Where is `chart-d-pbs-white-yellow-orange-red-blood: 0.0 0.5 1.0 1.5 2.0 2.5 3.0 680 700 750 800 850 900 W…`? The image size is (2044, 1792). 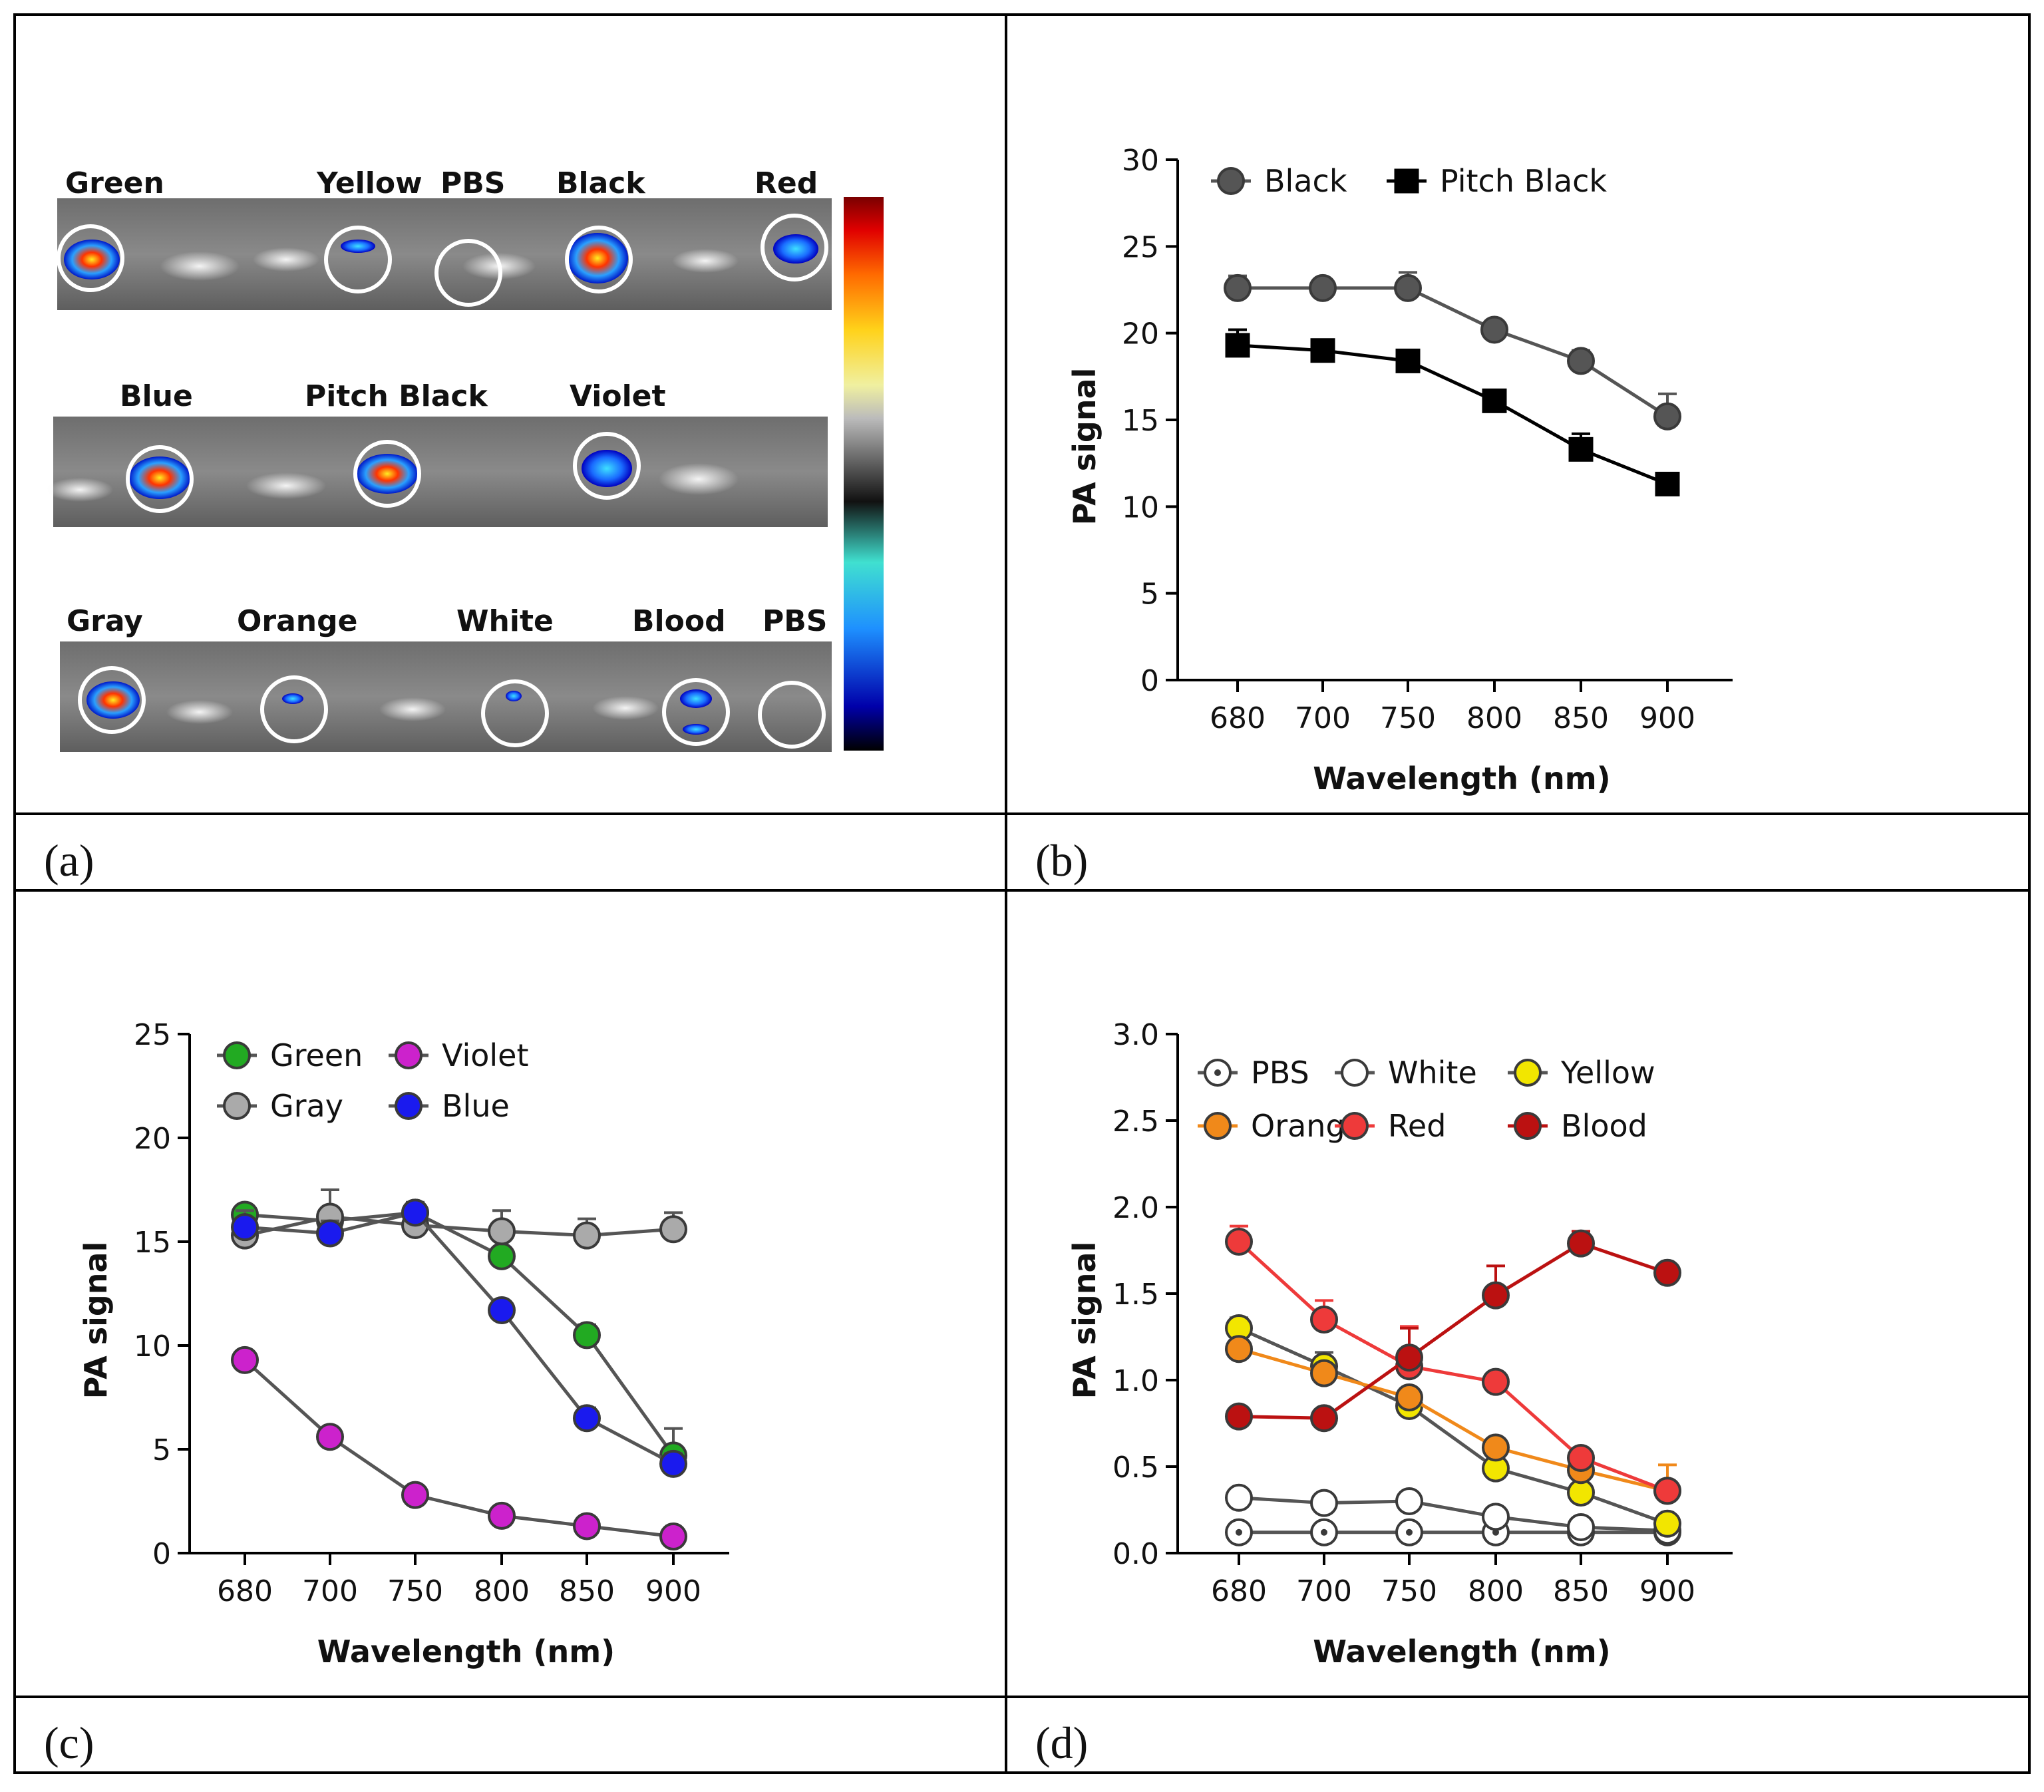
chart-d-pbs-white-yellow-orange-red-blood: 0.0 0.5 1.0 1.5 2.0 2.5 3.0 680 700 750 800 850 900 W… is located at coordinates (1400, 1344).